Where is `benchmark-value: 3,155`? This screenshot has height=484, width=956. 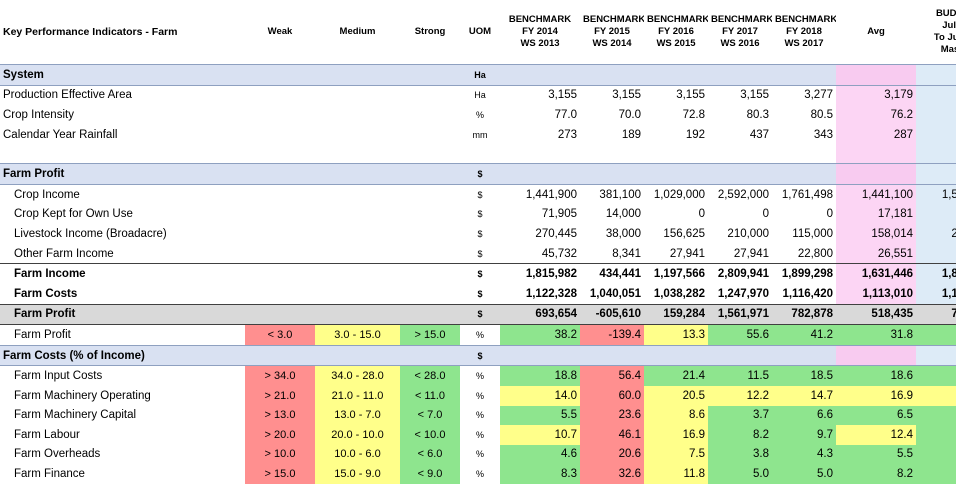
benchmark-value: 3,155 is located at coordinates (690, 95).